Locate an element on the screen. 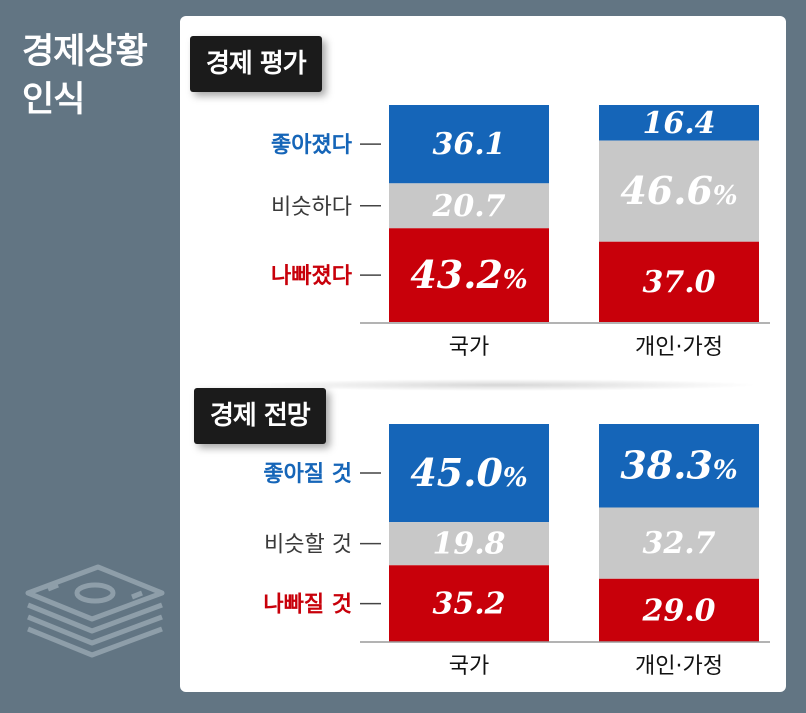 Image resolution: width=806 pixels, height=713 pixels. data-label: 16.4 is located at coordinates (678, 123).